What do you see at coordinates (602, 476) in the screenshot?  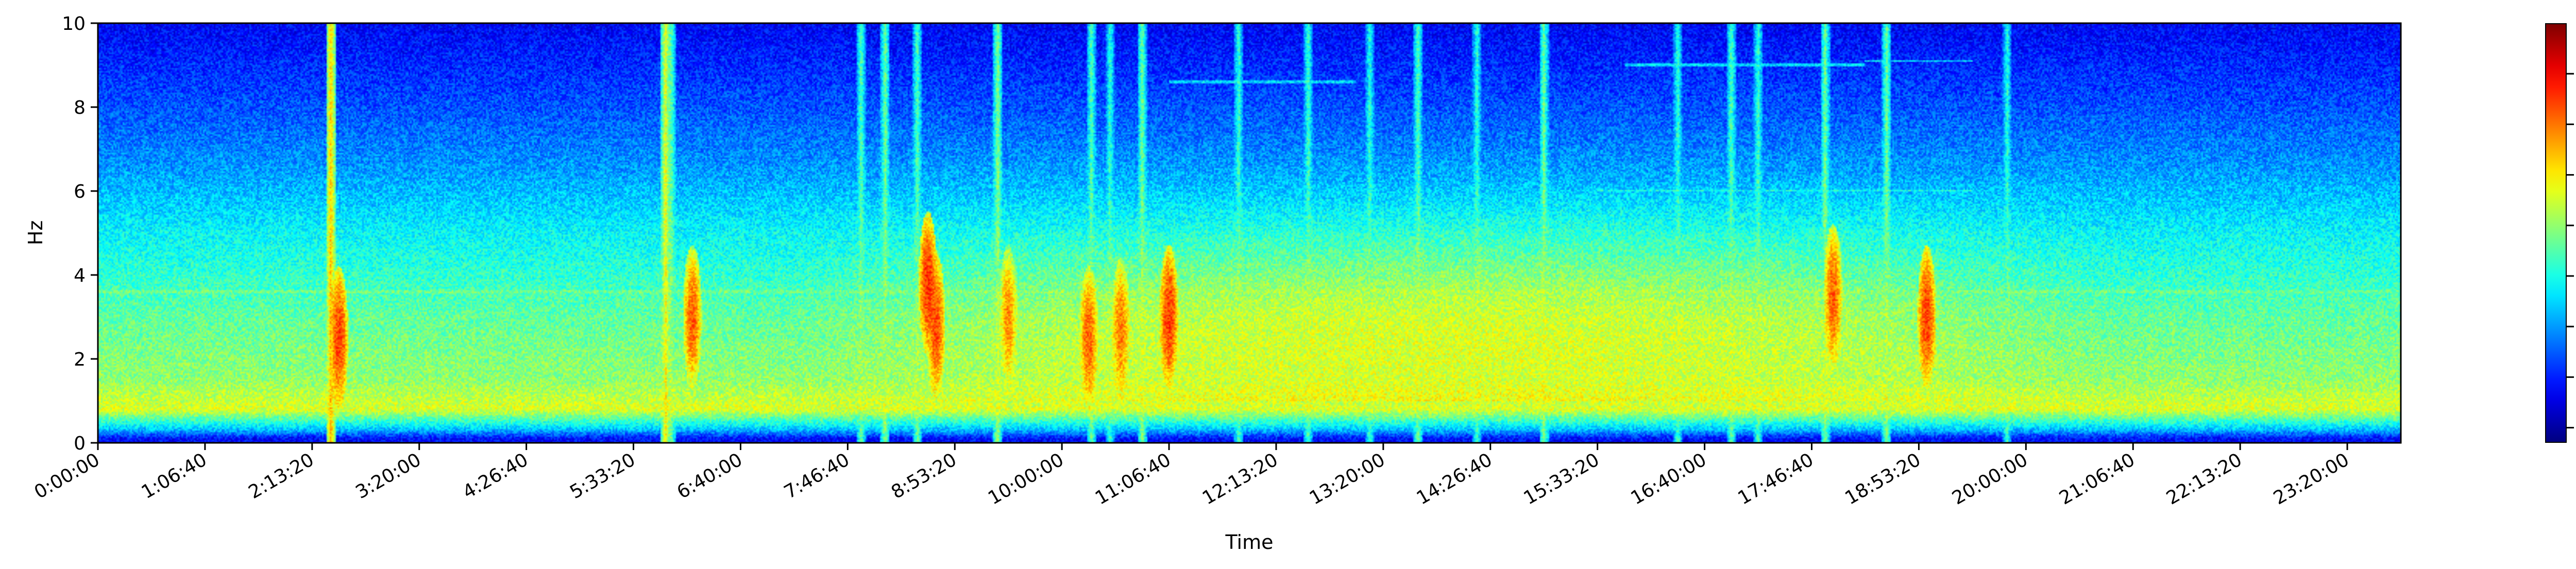 I see `x-tick-label: 5:33:20` at bounding box center [602, 476].